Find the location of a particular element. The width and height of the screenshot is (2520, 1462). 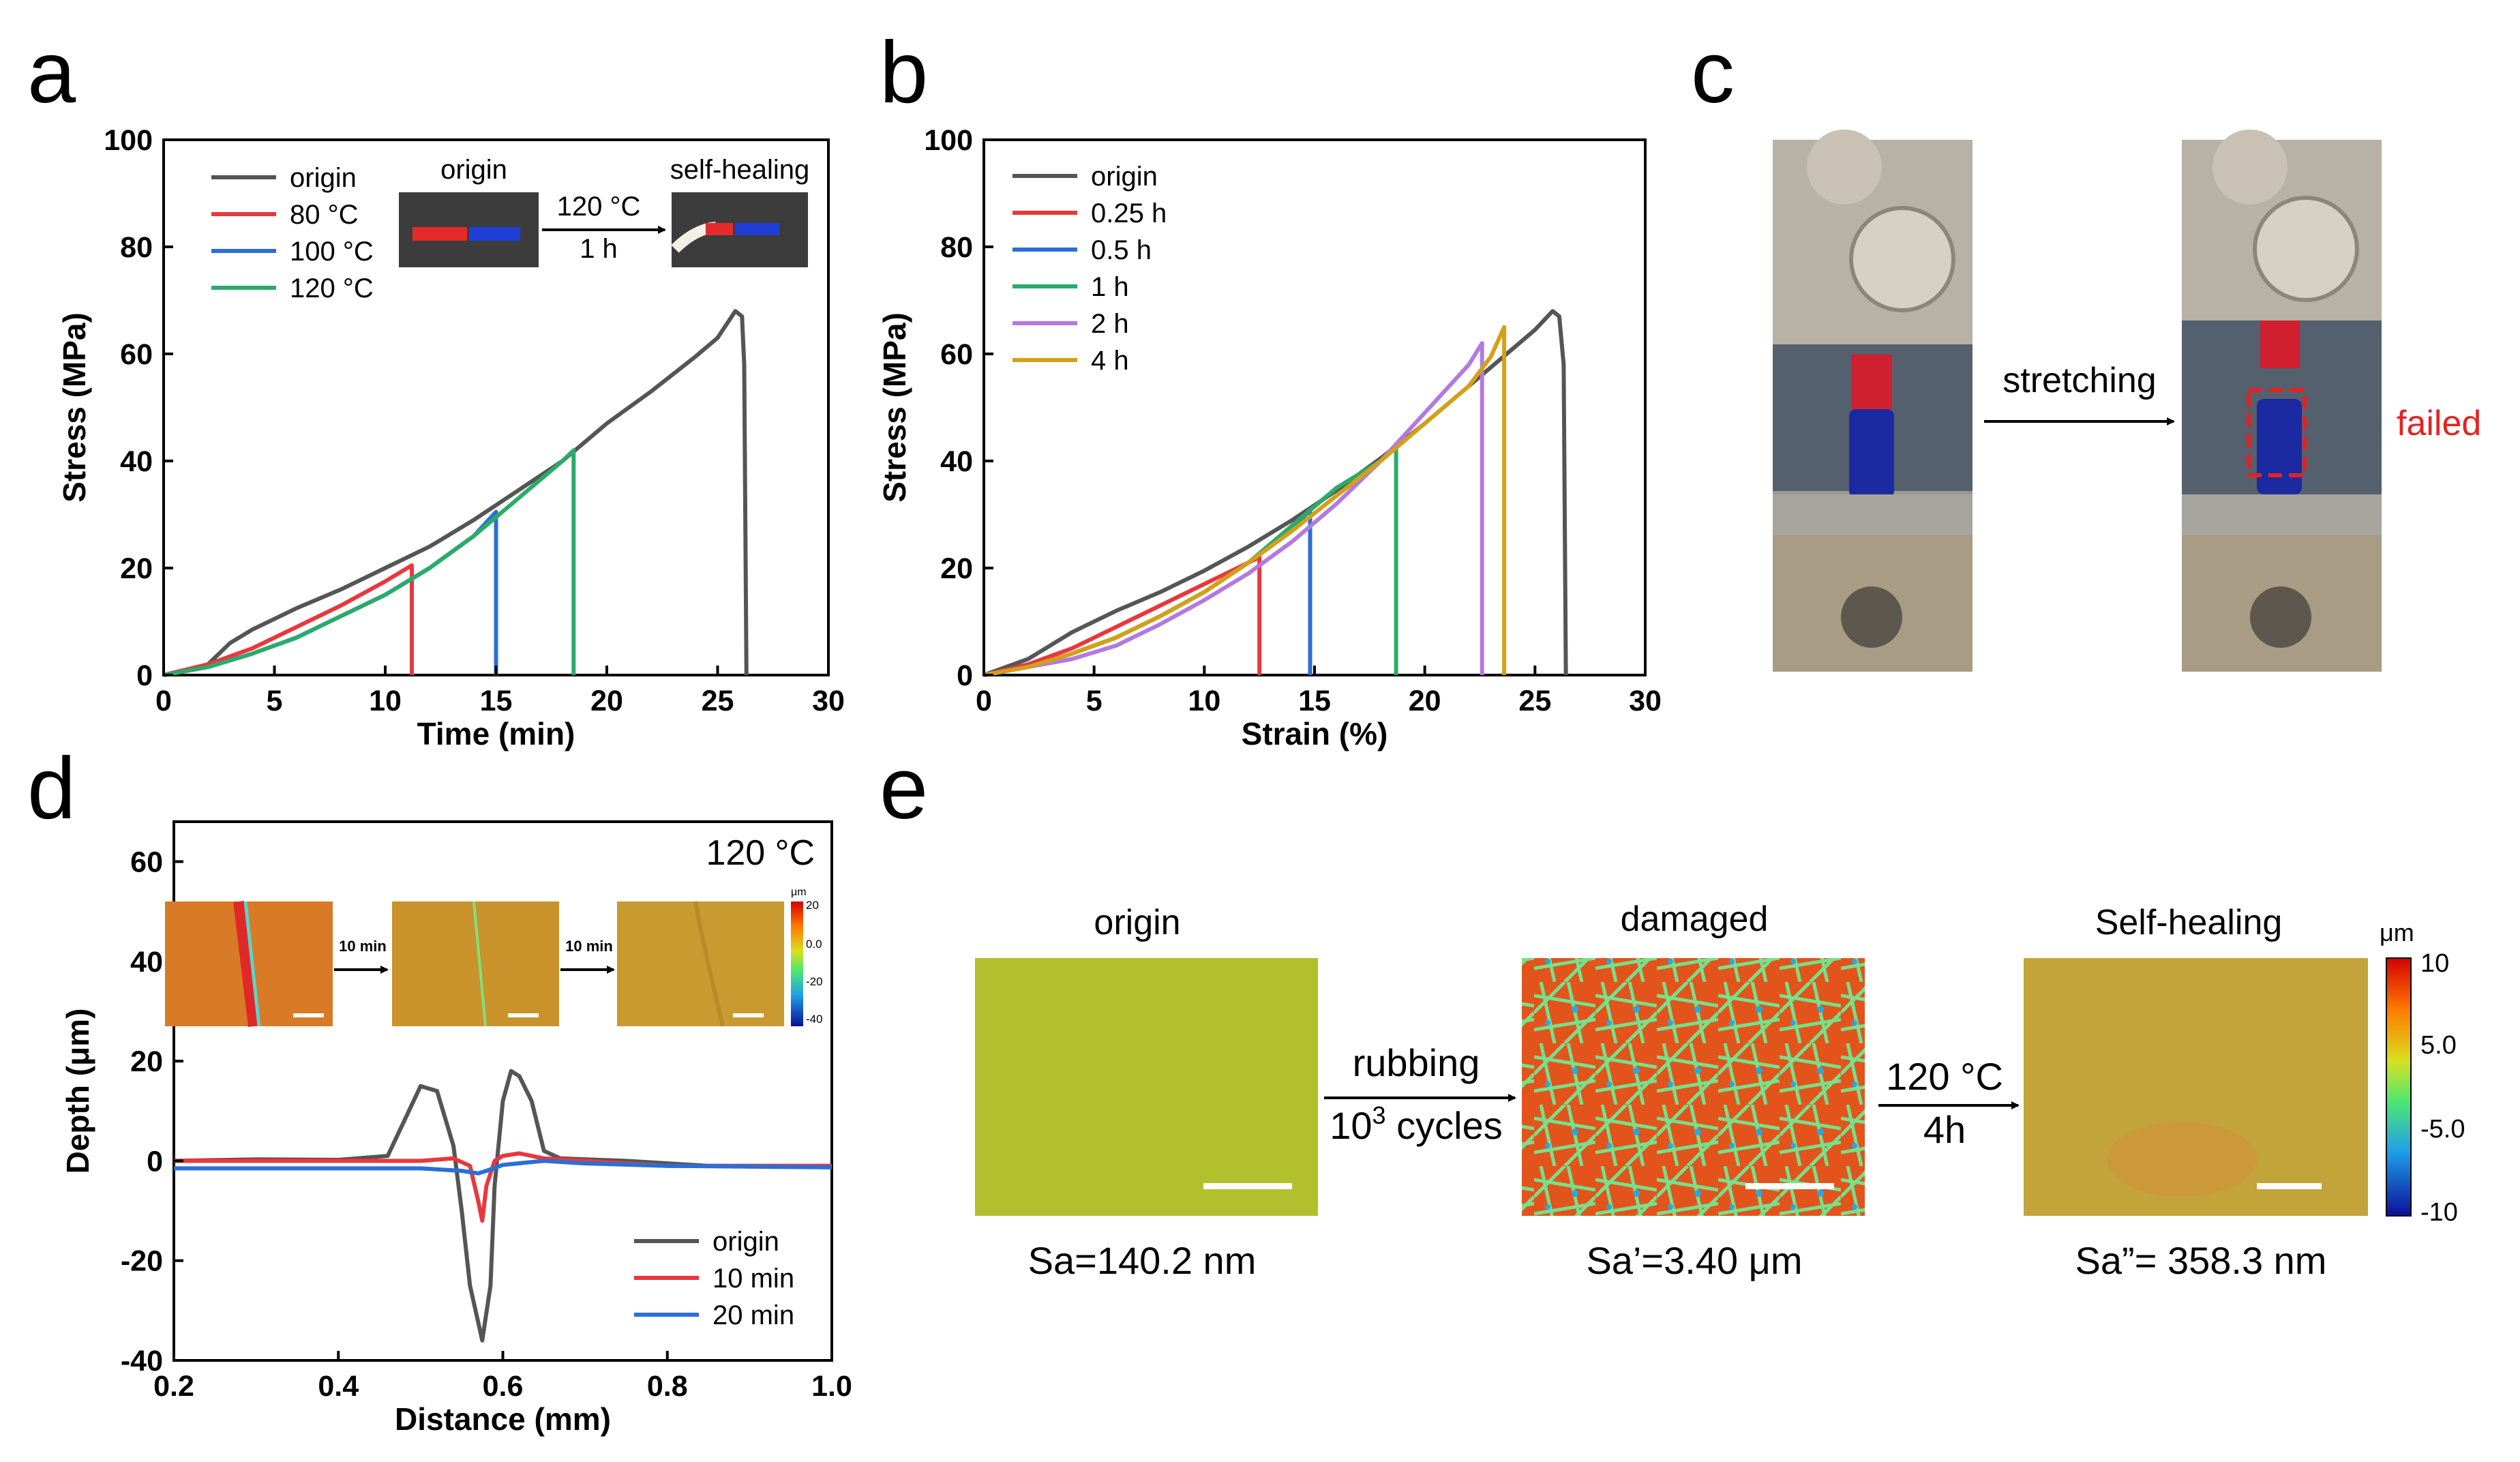

y-tick-label: 80 is located at coordinates (956, 247).